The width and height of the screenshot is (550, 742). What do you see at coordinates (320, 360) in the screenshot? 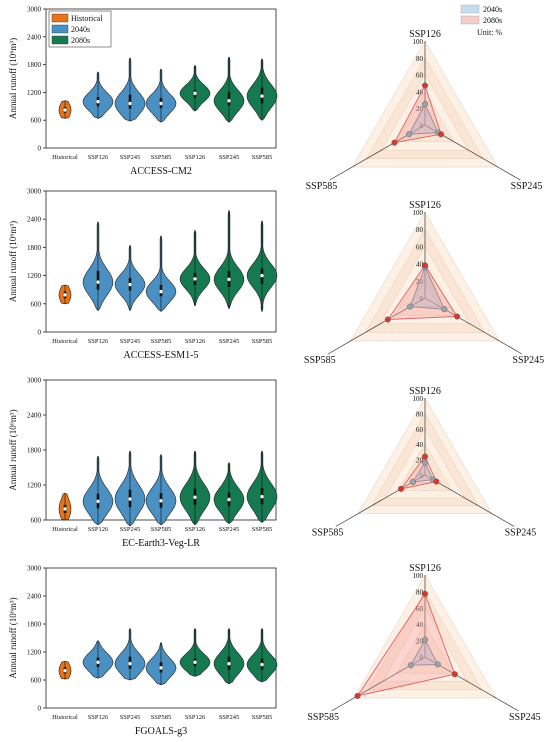
I see `radar-axis-label: SSP585` at bounding box center [320, 360].